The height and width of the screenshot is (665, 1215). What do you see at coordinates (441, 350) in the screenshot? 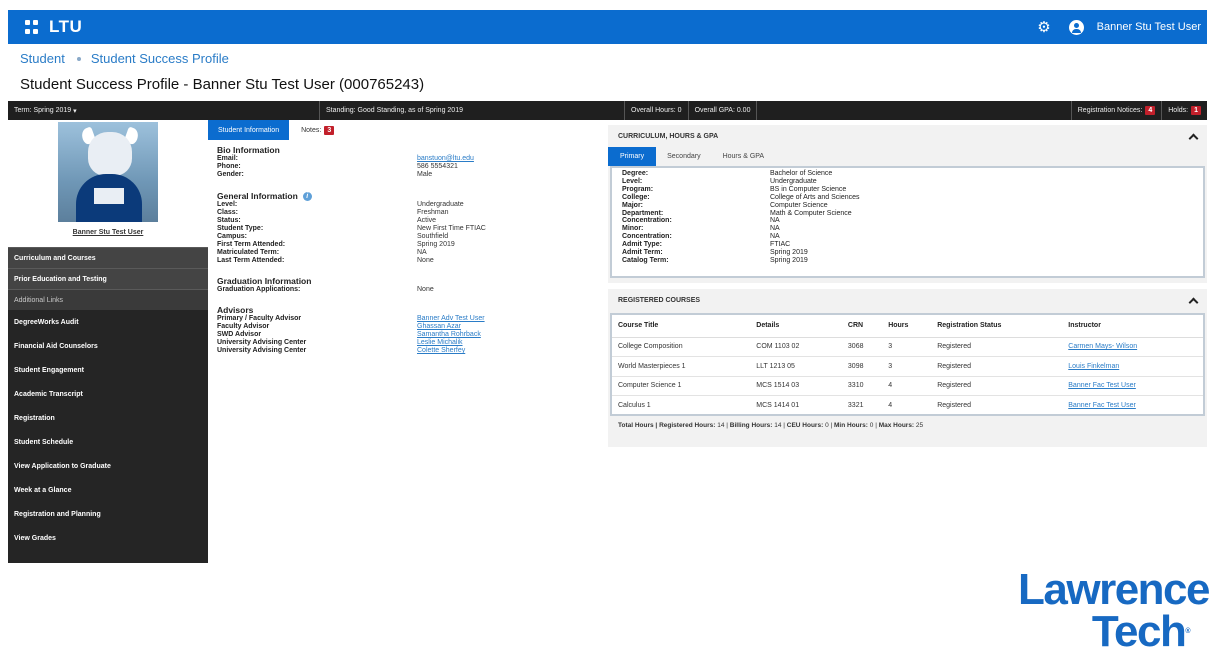
I see `advisor-value: Colette Sherfey` at bounding box center [441, 350].